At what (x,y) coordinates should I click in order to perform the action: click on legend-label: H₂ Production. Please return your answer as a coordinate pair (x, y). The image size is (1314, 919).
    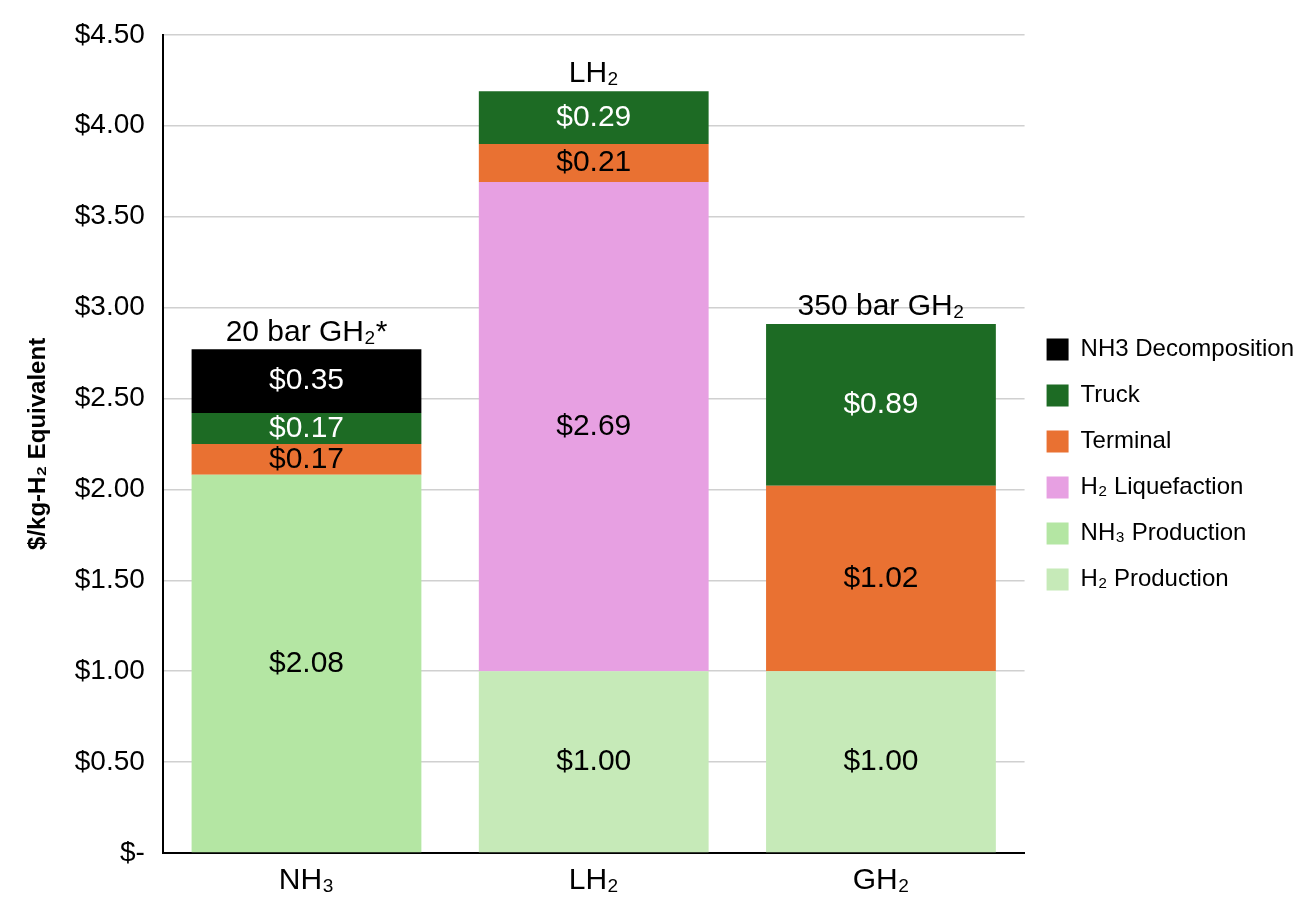
    Looking at the image, I should click on (1154, 578).